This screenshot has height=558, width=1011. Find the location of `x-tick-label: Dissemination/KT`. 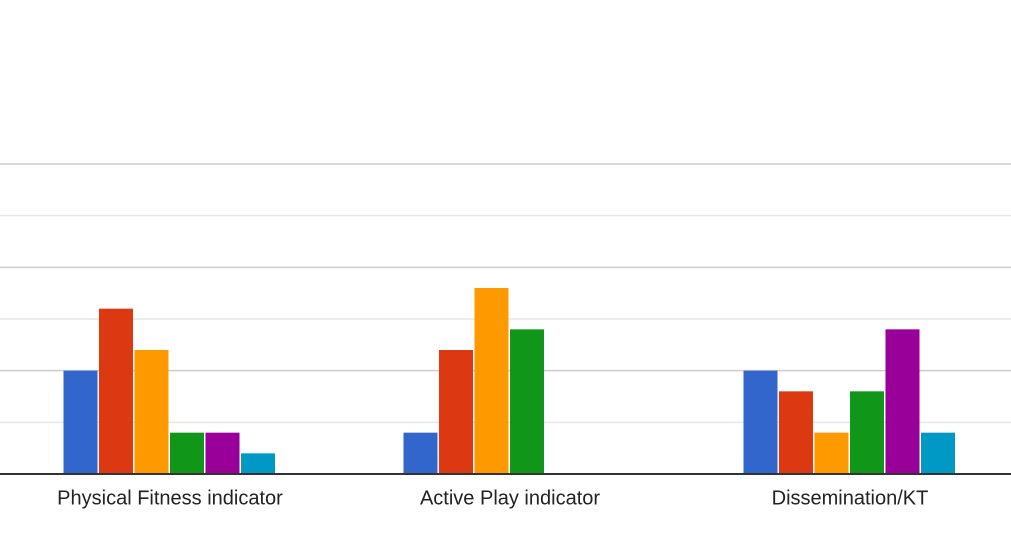

x-tick-label: Dissemination/KT is located at coordinates (850, 498).